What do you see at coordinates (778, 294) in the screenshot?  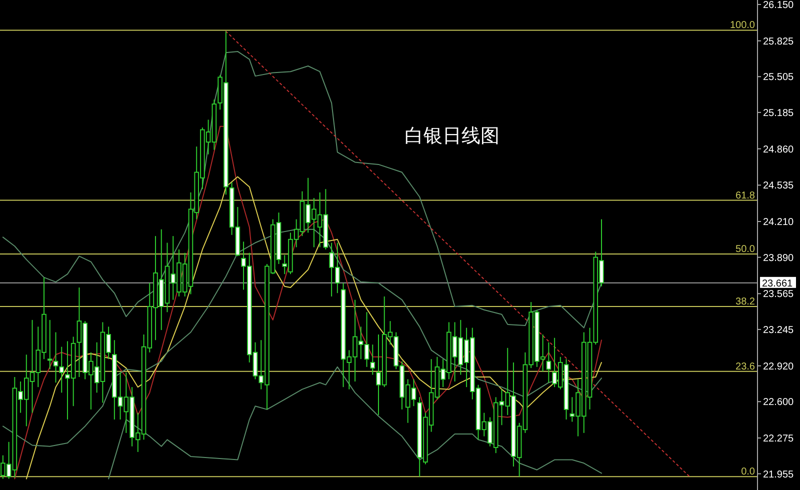 I see `y-tick-label: 23.565` at bounding box center [778, 294].